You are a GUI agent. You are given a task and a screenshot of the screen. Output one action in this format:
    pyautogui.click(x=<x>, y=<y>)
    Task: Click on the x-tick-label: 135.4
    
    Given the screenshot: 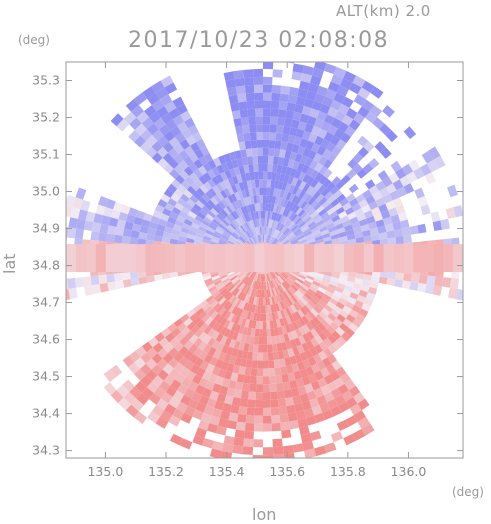 What is the action you would take?
    pyautogui.click(x=227, y=471)
    